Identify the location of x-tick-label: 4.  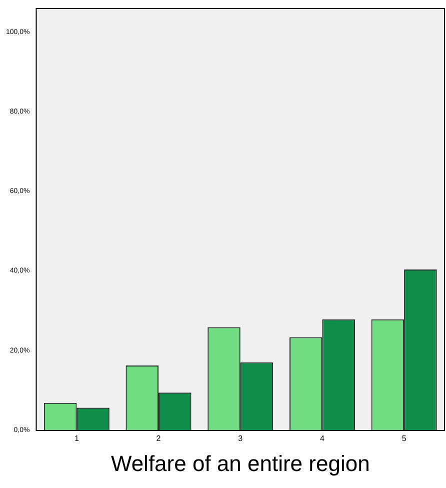
(322, 439).